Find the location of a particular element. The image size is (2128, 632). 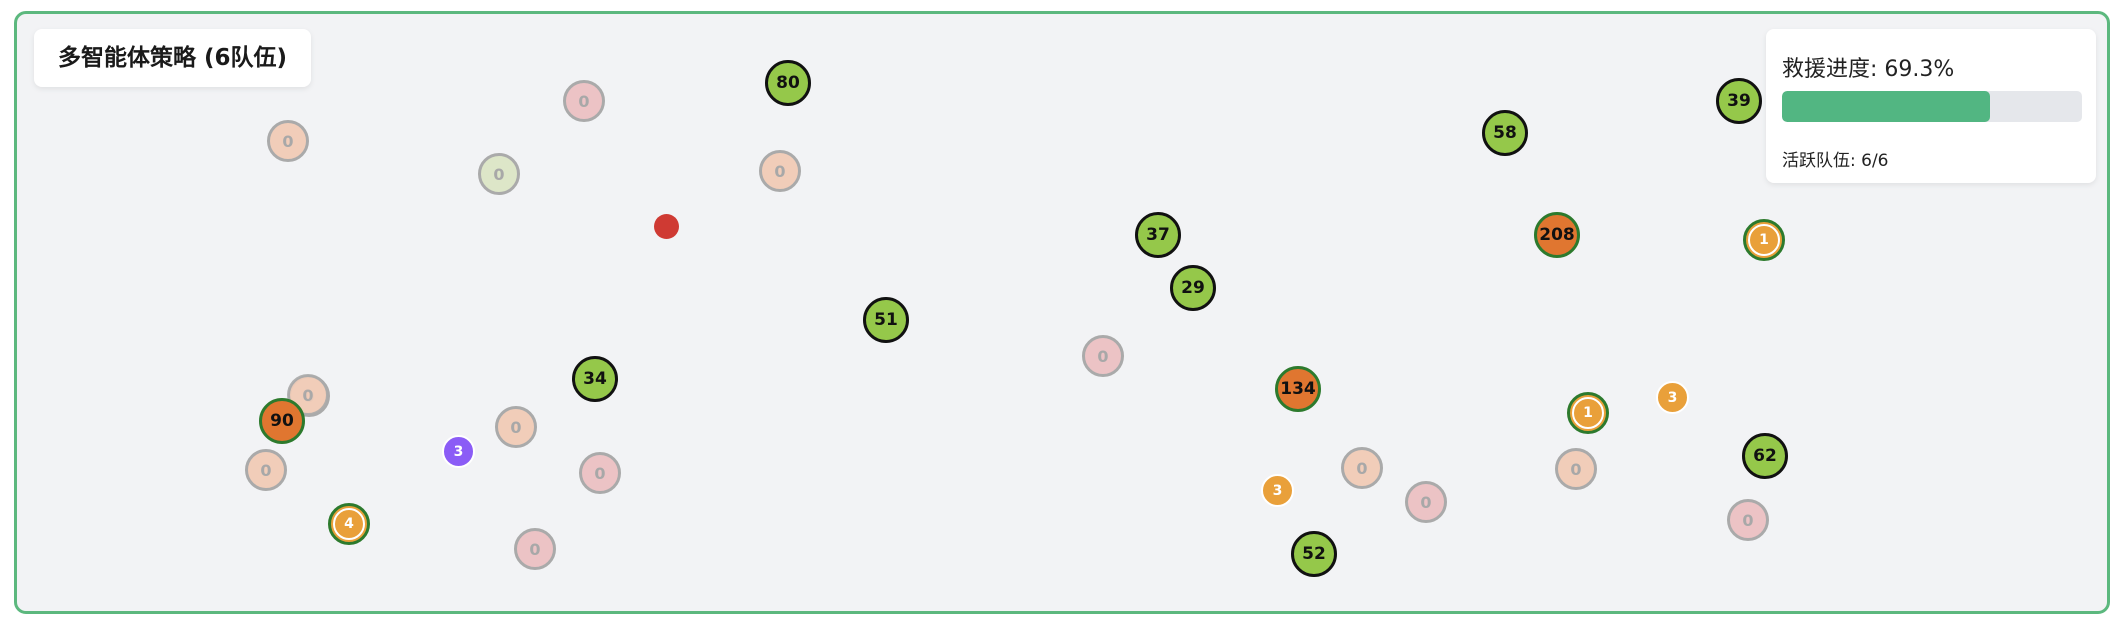

victim-location-node: 34 is located at coordinates (595, 379).